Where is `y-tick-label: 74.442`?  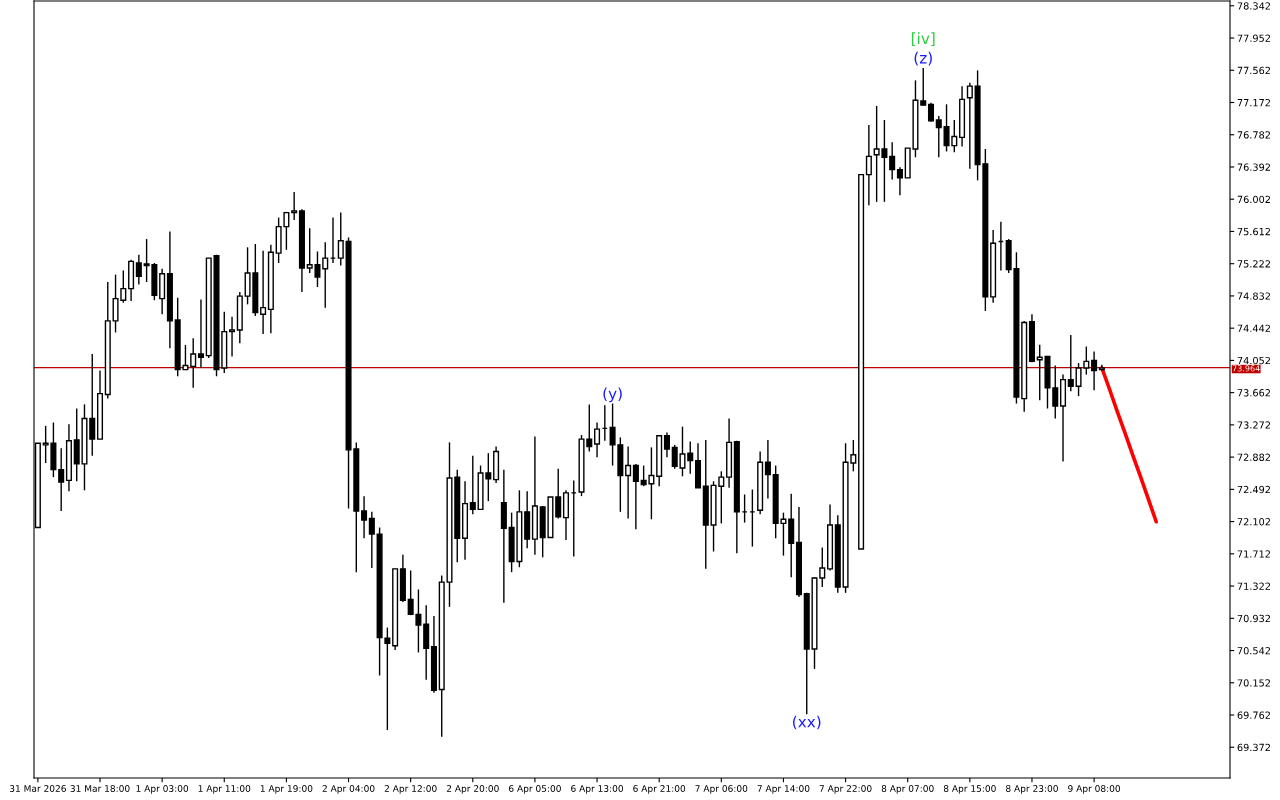
y-tick-label: 74.442 is located at coordinates (1253, 328).